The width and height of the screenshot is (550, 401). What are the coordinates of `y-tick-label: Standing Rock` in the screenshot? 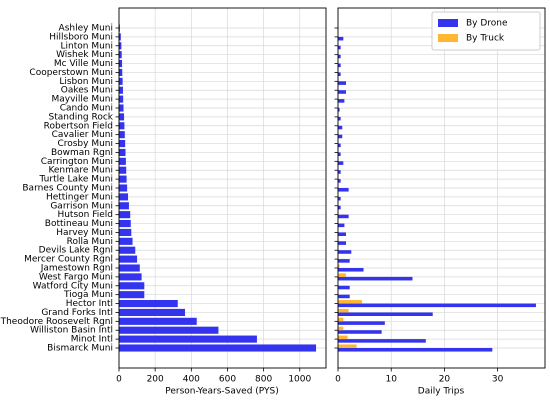 It's located at (81, 117).